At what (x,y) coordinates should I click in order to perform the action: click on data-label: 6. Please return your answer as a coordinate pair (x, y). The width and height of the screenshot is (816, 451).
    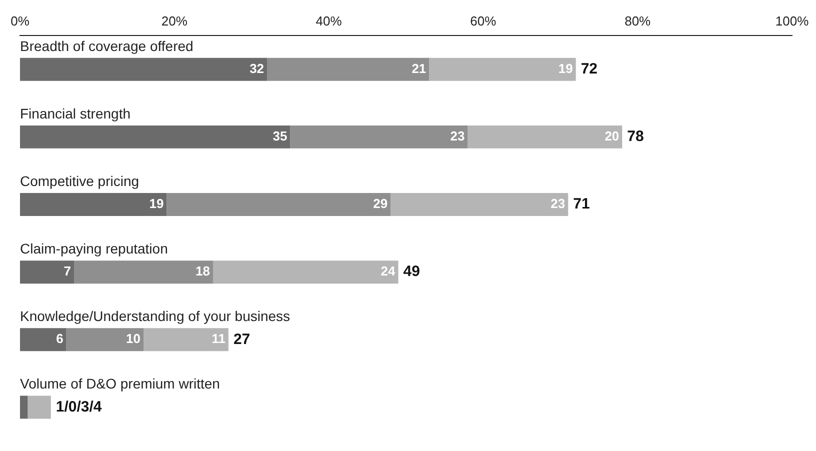
    Looking at the image, I should click on (60, 338).